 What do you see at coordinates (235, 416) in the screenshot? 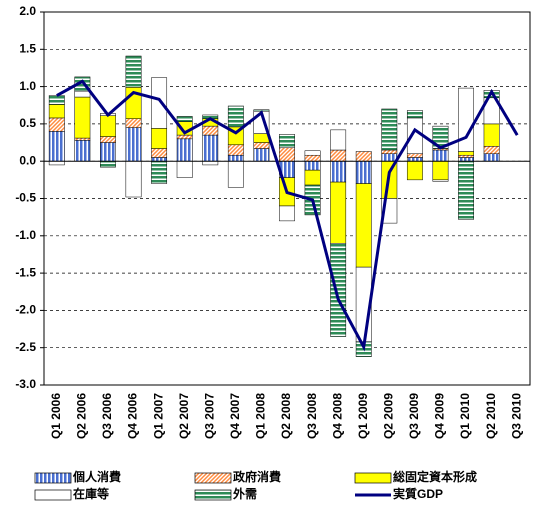
I see `x-tick-label: Q4 2007` at bounding box center [235, 416].